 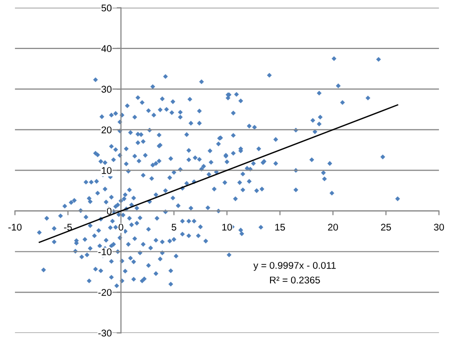 What do you see at coordinates (295, 280) in the screenshot?
I see `annotation: R² = 0.2365` at bounding box center [295, 280].